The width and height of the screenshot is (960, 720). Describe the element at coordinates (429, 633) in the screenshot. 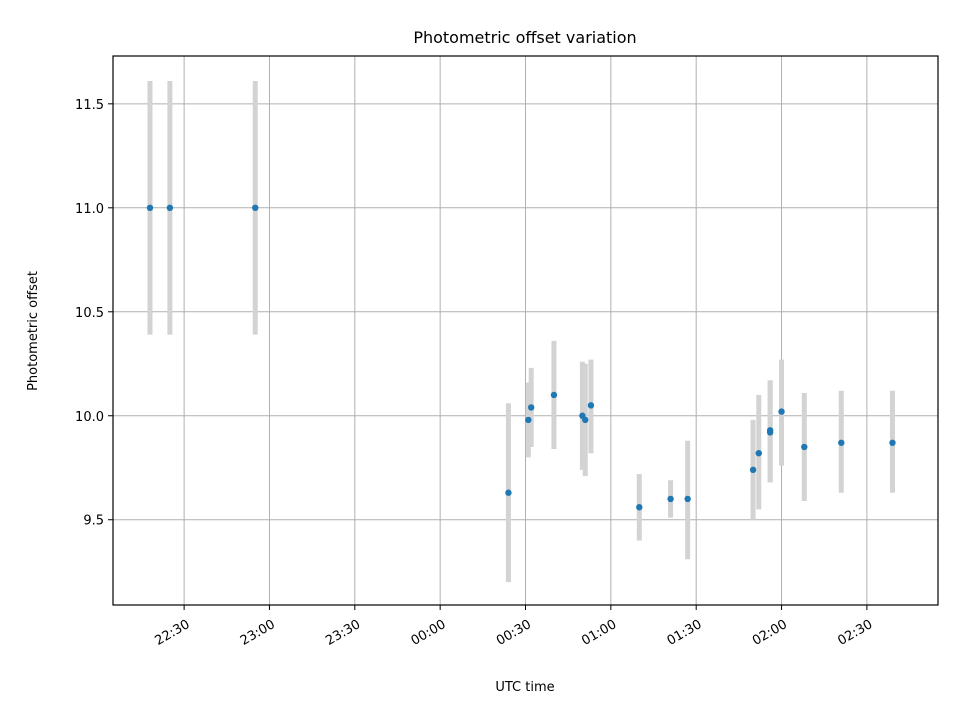

I see `x-tick-label: 00:00` at that location.